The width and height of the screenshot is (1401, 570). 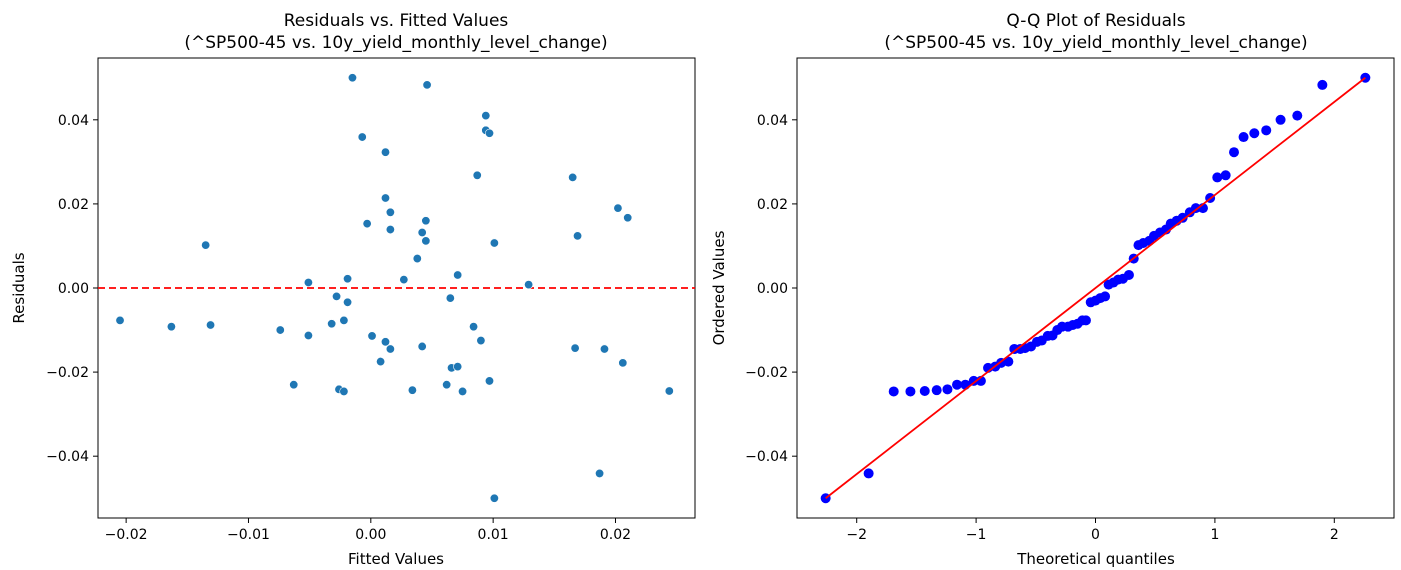 What do you see at coordinates (73, 121) in the screenshot?
I see `y-tick-label: 0.04` at bounding box center [73, 121].